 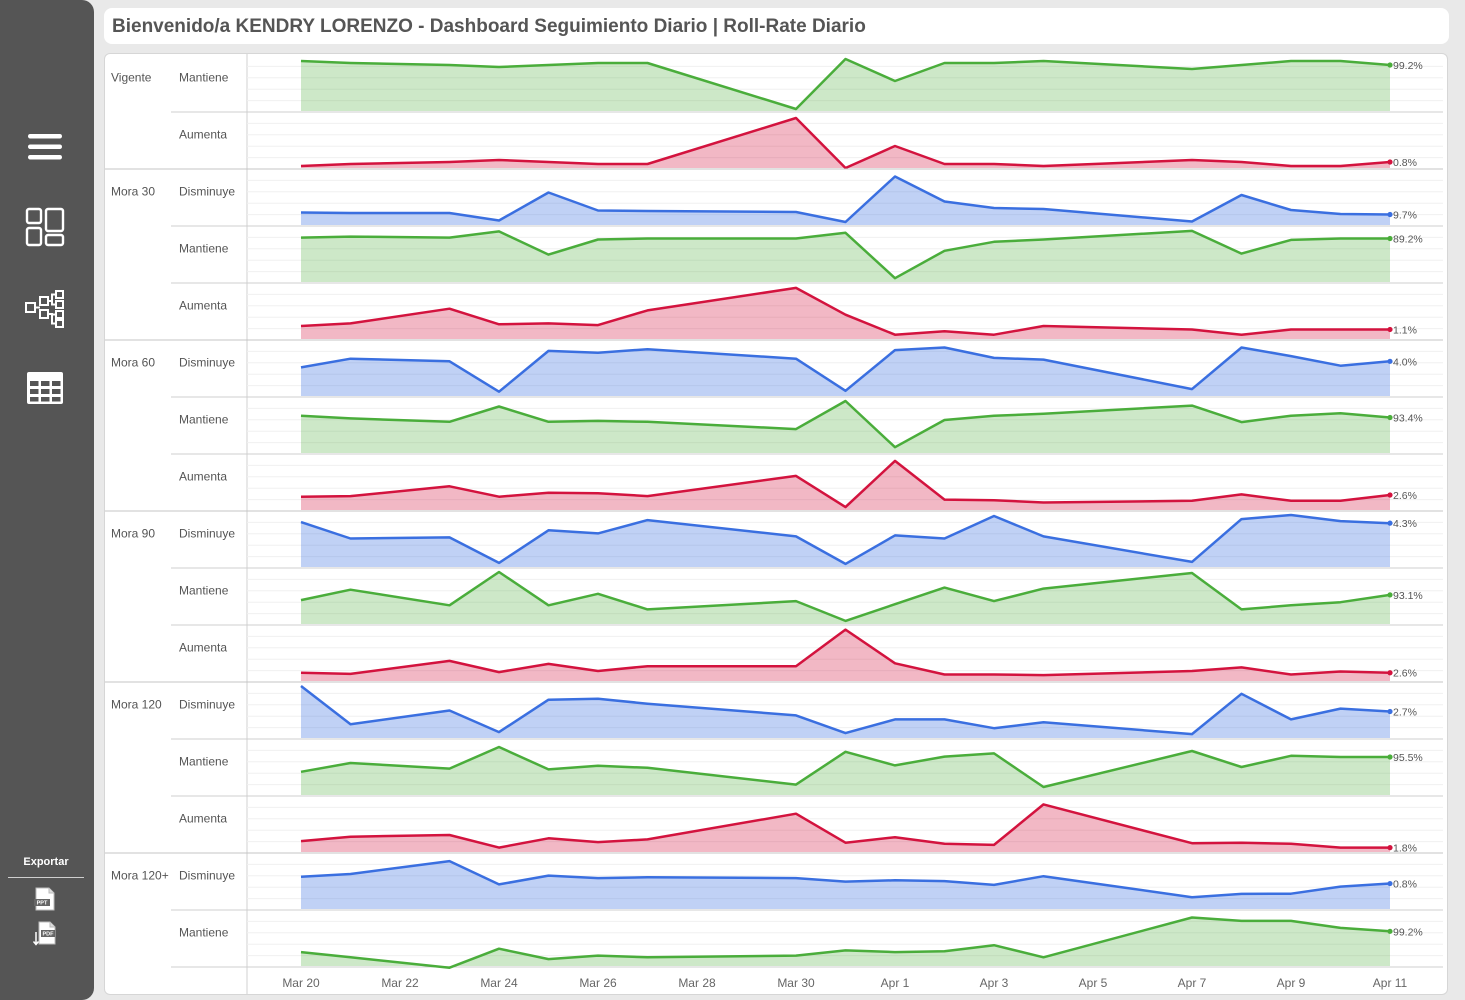 I want to click on export-label: Exportar, so click(x=46, y=862).